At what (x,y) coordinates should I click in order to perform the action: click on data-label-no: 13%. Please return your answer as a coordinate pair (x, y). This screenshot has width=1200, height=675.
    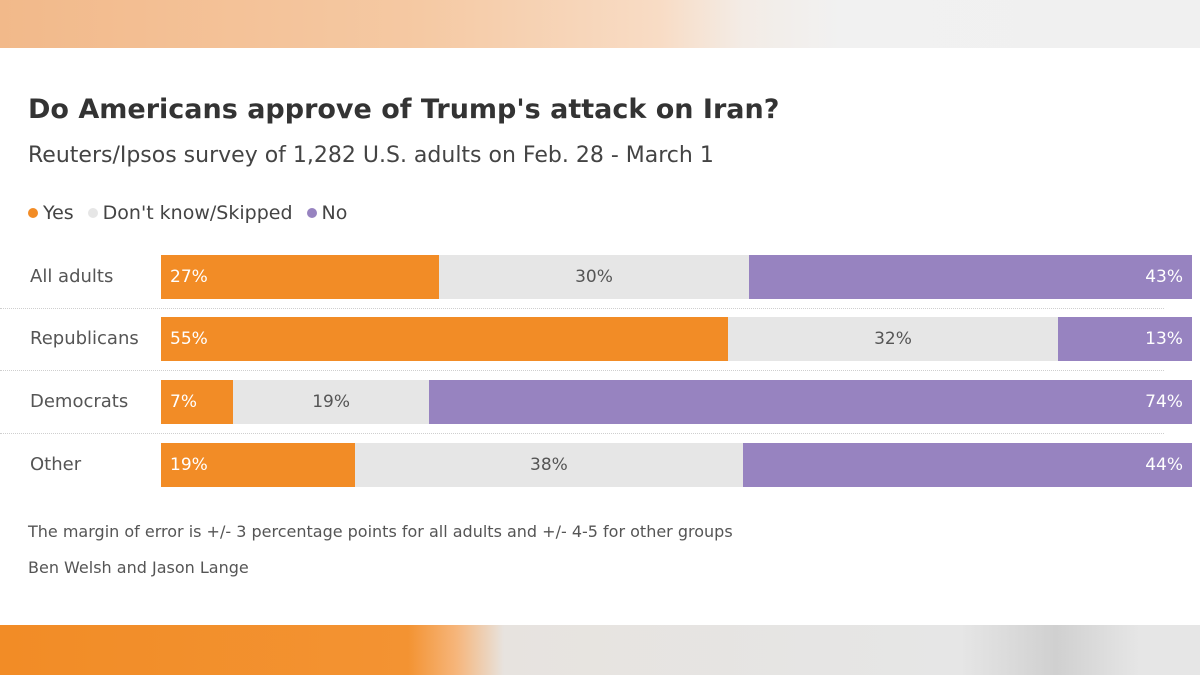
    Looking at the image, I should click on (1164, 339).